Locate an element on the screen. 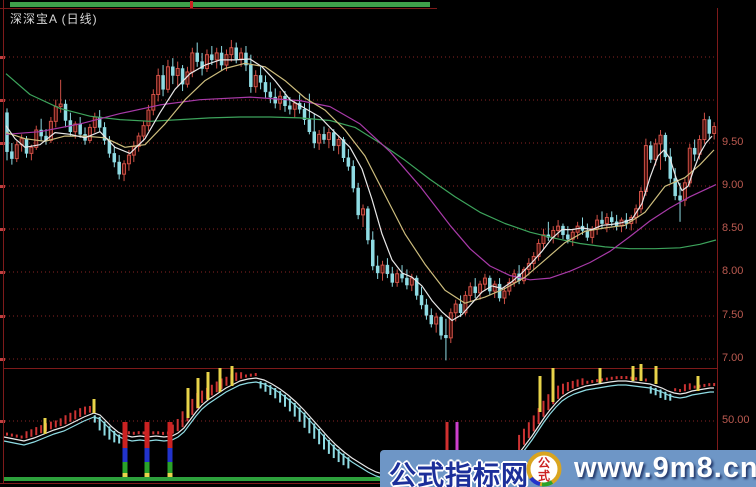 The width and height of the screenshot is (756, 487). svg-text: 式 is located at coordinates (544, 475).